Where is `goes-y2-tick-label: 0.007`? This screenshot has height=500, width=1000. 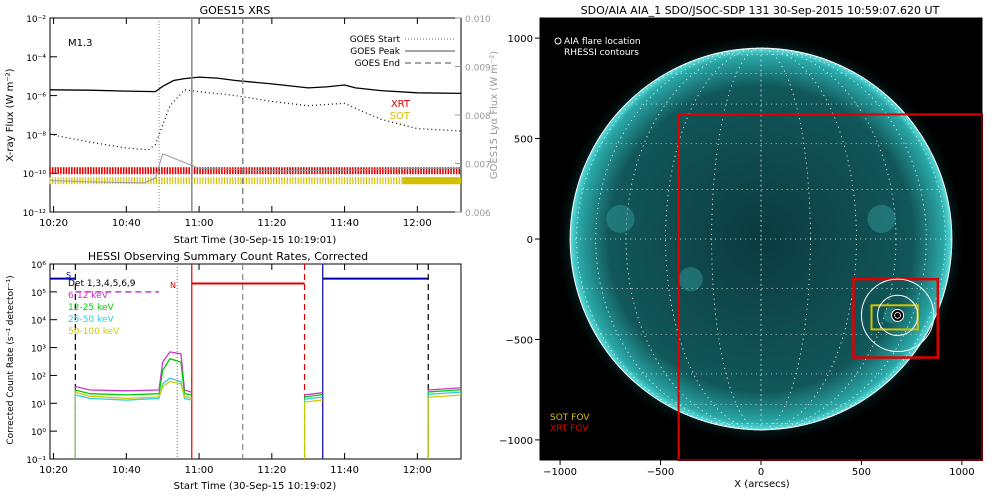
goes-y2-tick-label: 0.007 is located at coordinates (478, 166).